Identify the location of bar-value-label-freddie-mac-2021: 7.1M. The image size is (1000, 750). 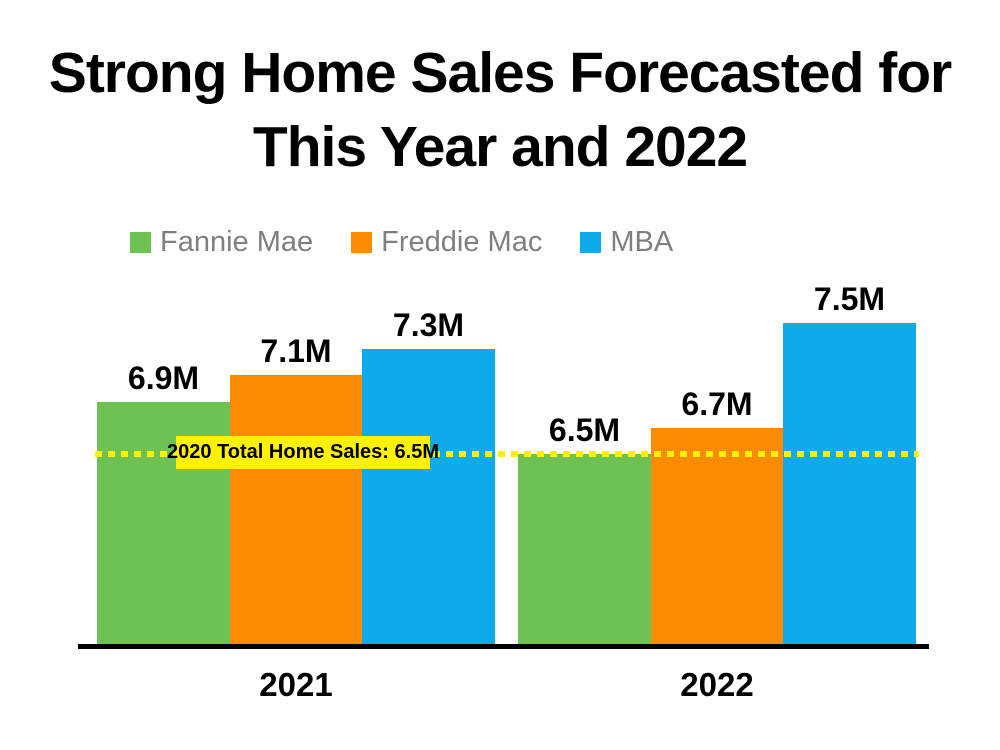
(296, 351).